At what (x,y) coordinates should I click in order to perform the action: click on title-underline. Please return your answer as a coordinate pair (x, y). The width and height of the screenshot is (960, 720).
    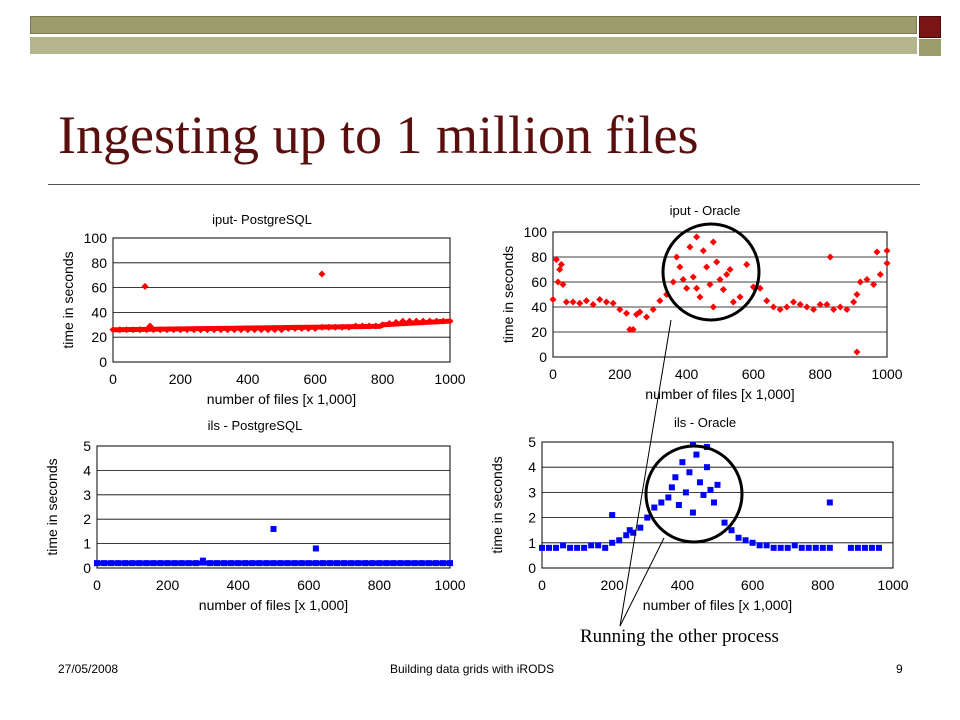
    Looking at the image, I should click on (484, 184).